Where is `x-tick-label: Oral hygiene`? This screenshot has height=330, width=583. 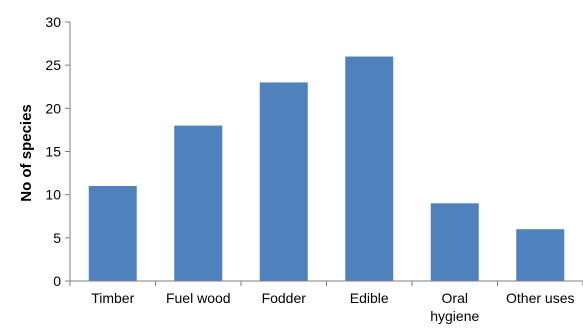 x-tick-label: Oral hygiene is located at coordinates (454, 307).